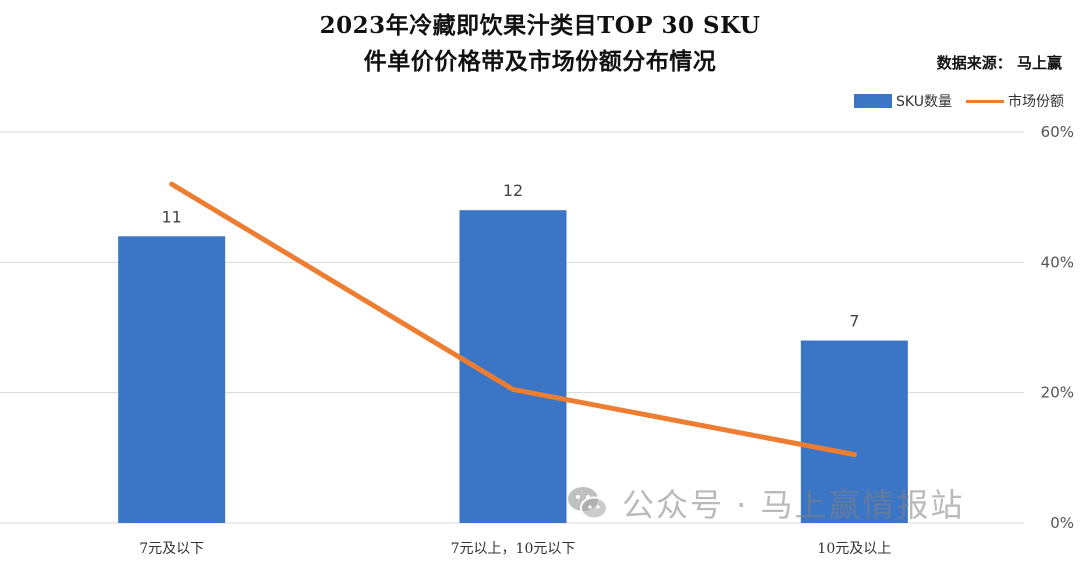 The image size is (1080, 561). I want to click on wechat-icon, so click(588, 503).